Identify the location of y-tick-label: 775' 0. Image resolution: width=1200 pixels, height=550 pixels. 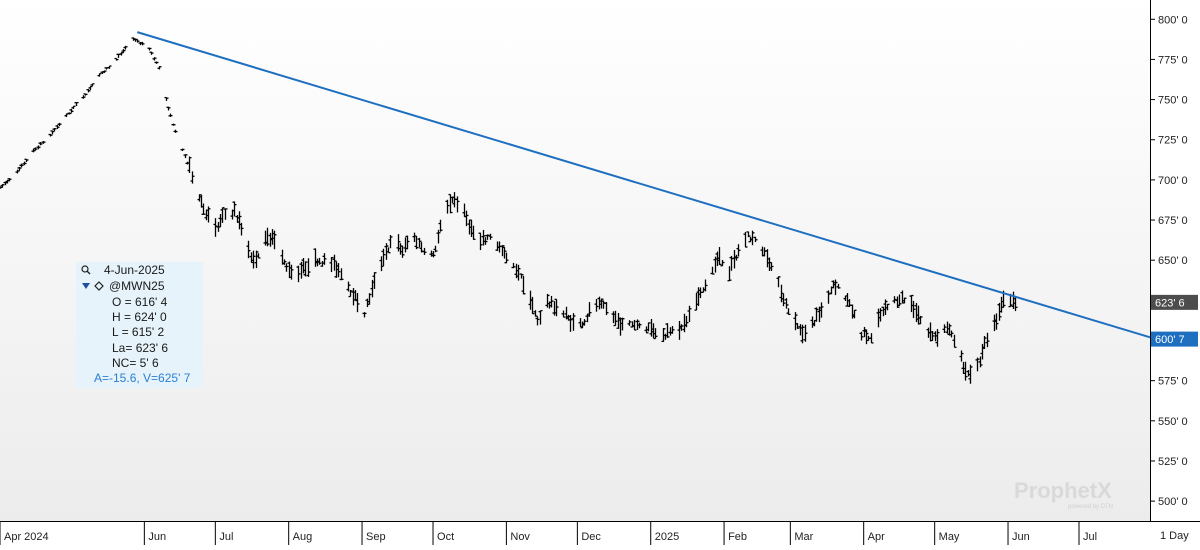
(1173, 60).